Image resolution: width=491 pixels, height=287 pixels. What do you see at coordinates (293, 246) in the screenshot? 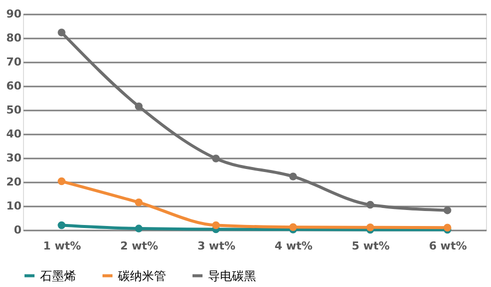
I see `x-tick-label: 4 wt%` at bounding box center [293, 246].